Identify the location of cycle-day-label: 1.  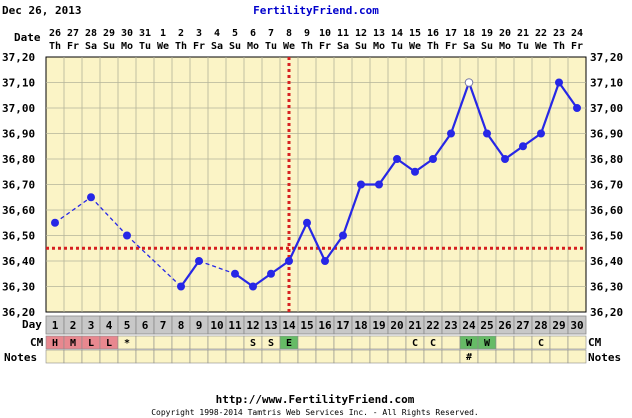
(55, 325).